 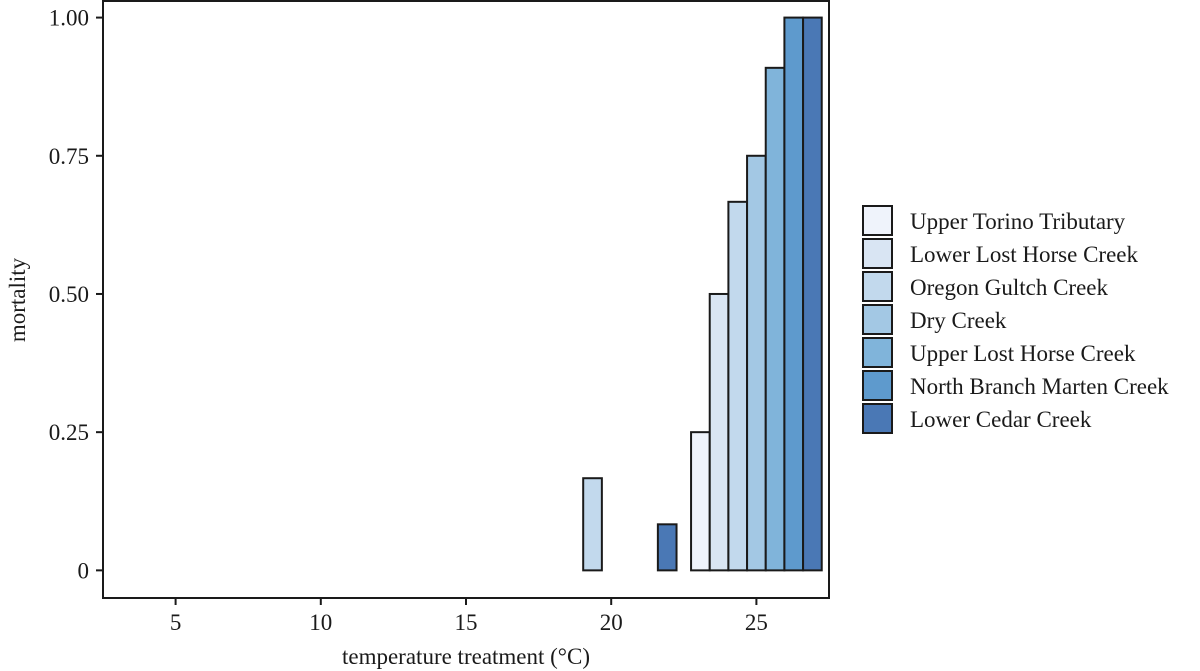 What do you see at coordinates (958, 320) in the screenshot?
I see `legend-label-dry-creek: Dry Creek` at bounding box center [958, 320].